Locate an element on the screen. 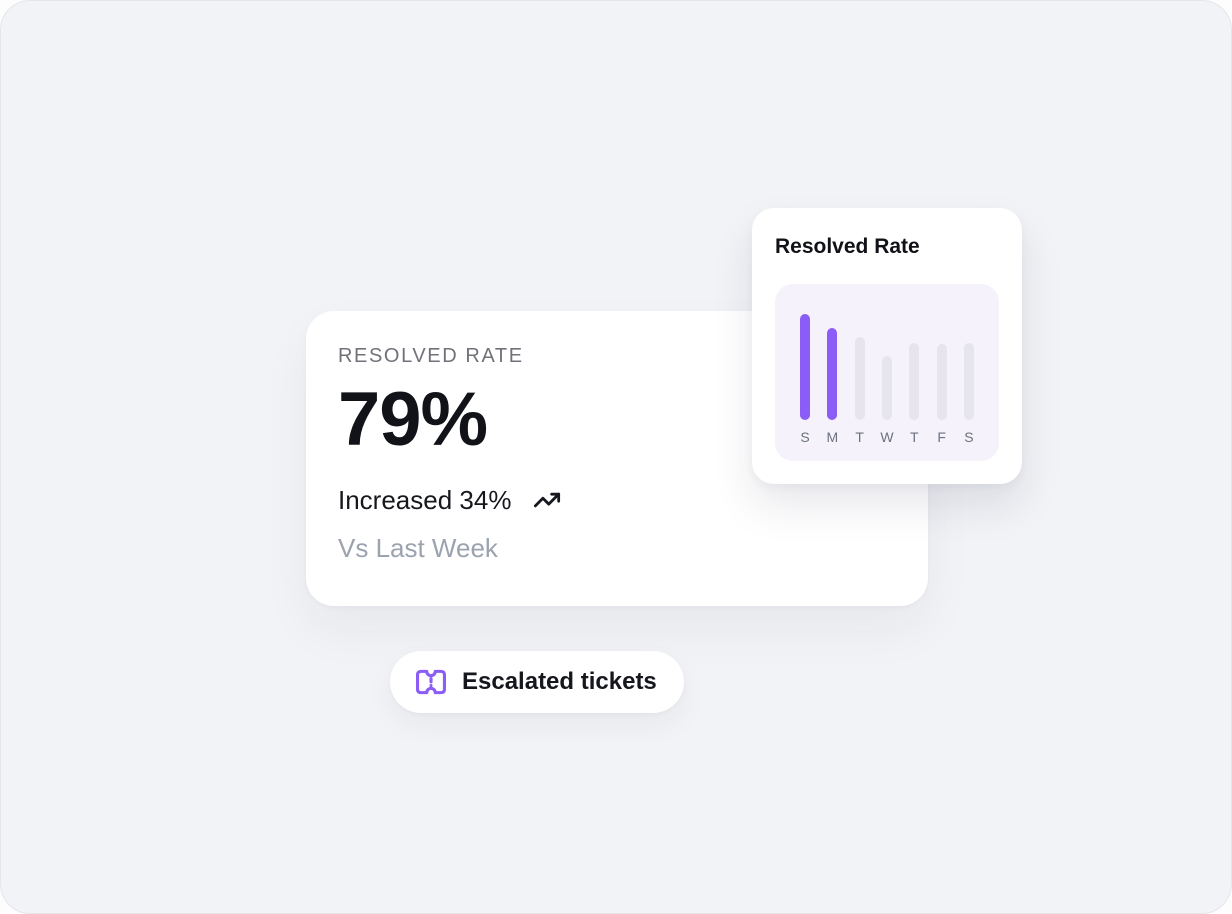 The height and width of the screenshot is (914, 1232). bar-label: F is located at coordinates (941, 437).